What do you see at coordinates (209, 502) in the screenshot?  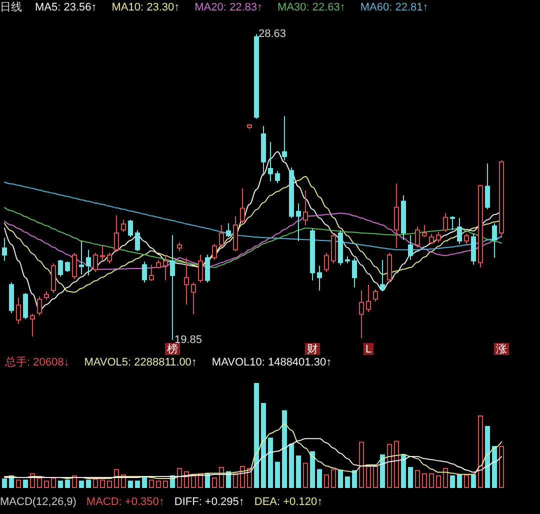 I see `text: DIFF: +0.295↑` at bounding box center [209, 502].